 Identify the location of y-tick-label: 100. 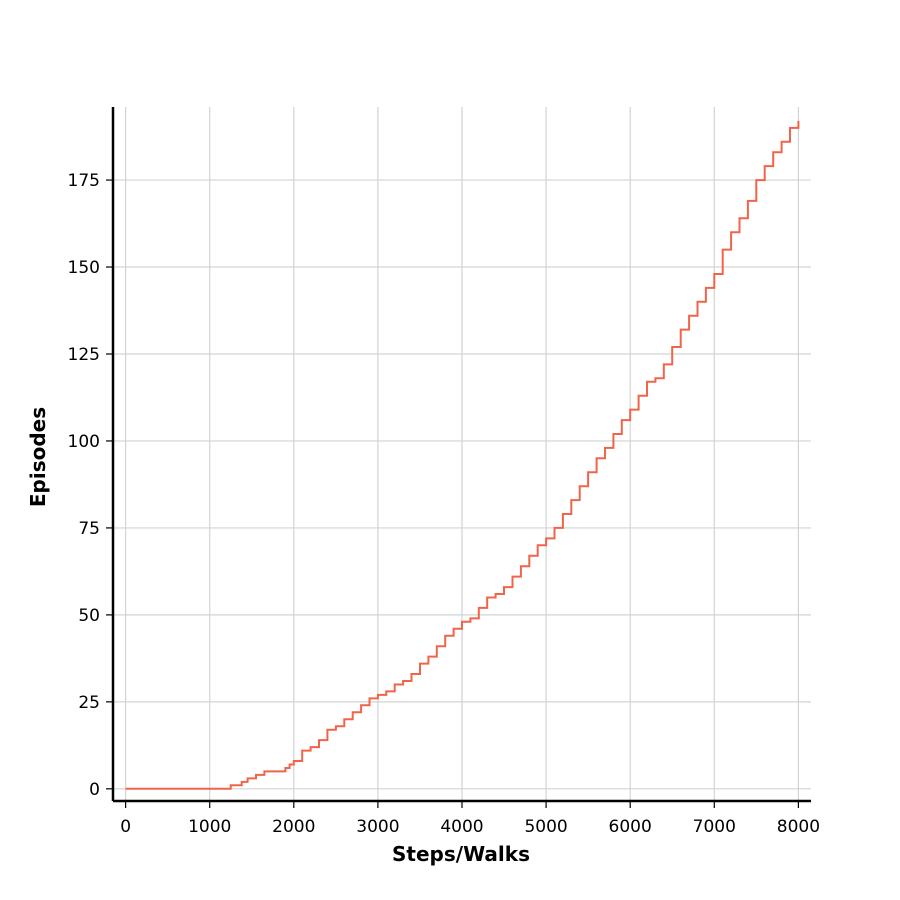
(84, 442).